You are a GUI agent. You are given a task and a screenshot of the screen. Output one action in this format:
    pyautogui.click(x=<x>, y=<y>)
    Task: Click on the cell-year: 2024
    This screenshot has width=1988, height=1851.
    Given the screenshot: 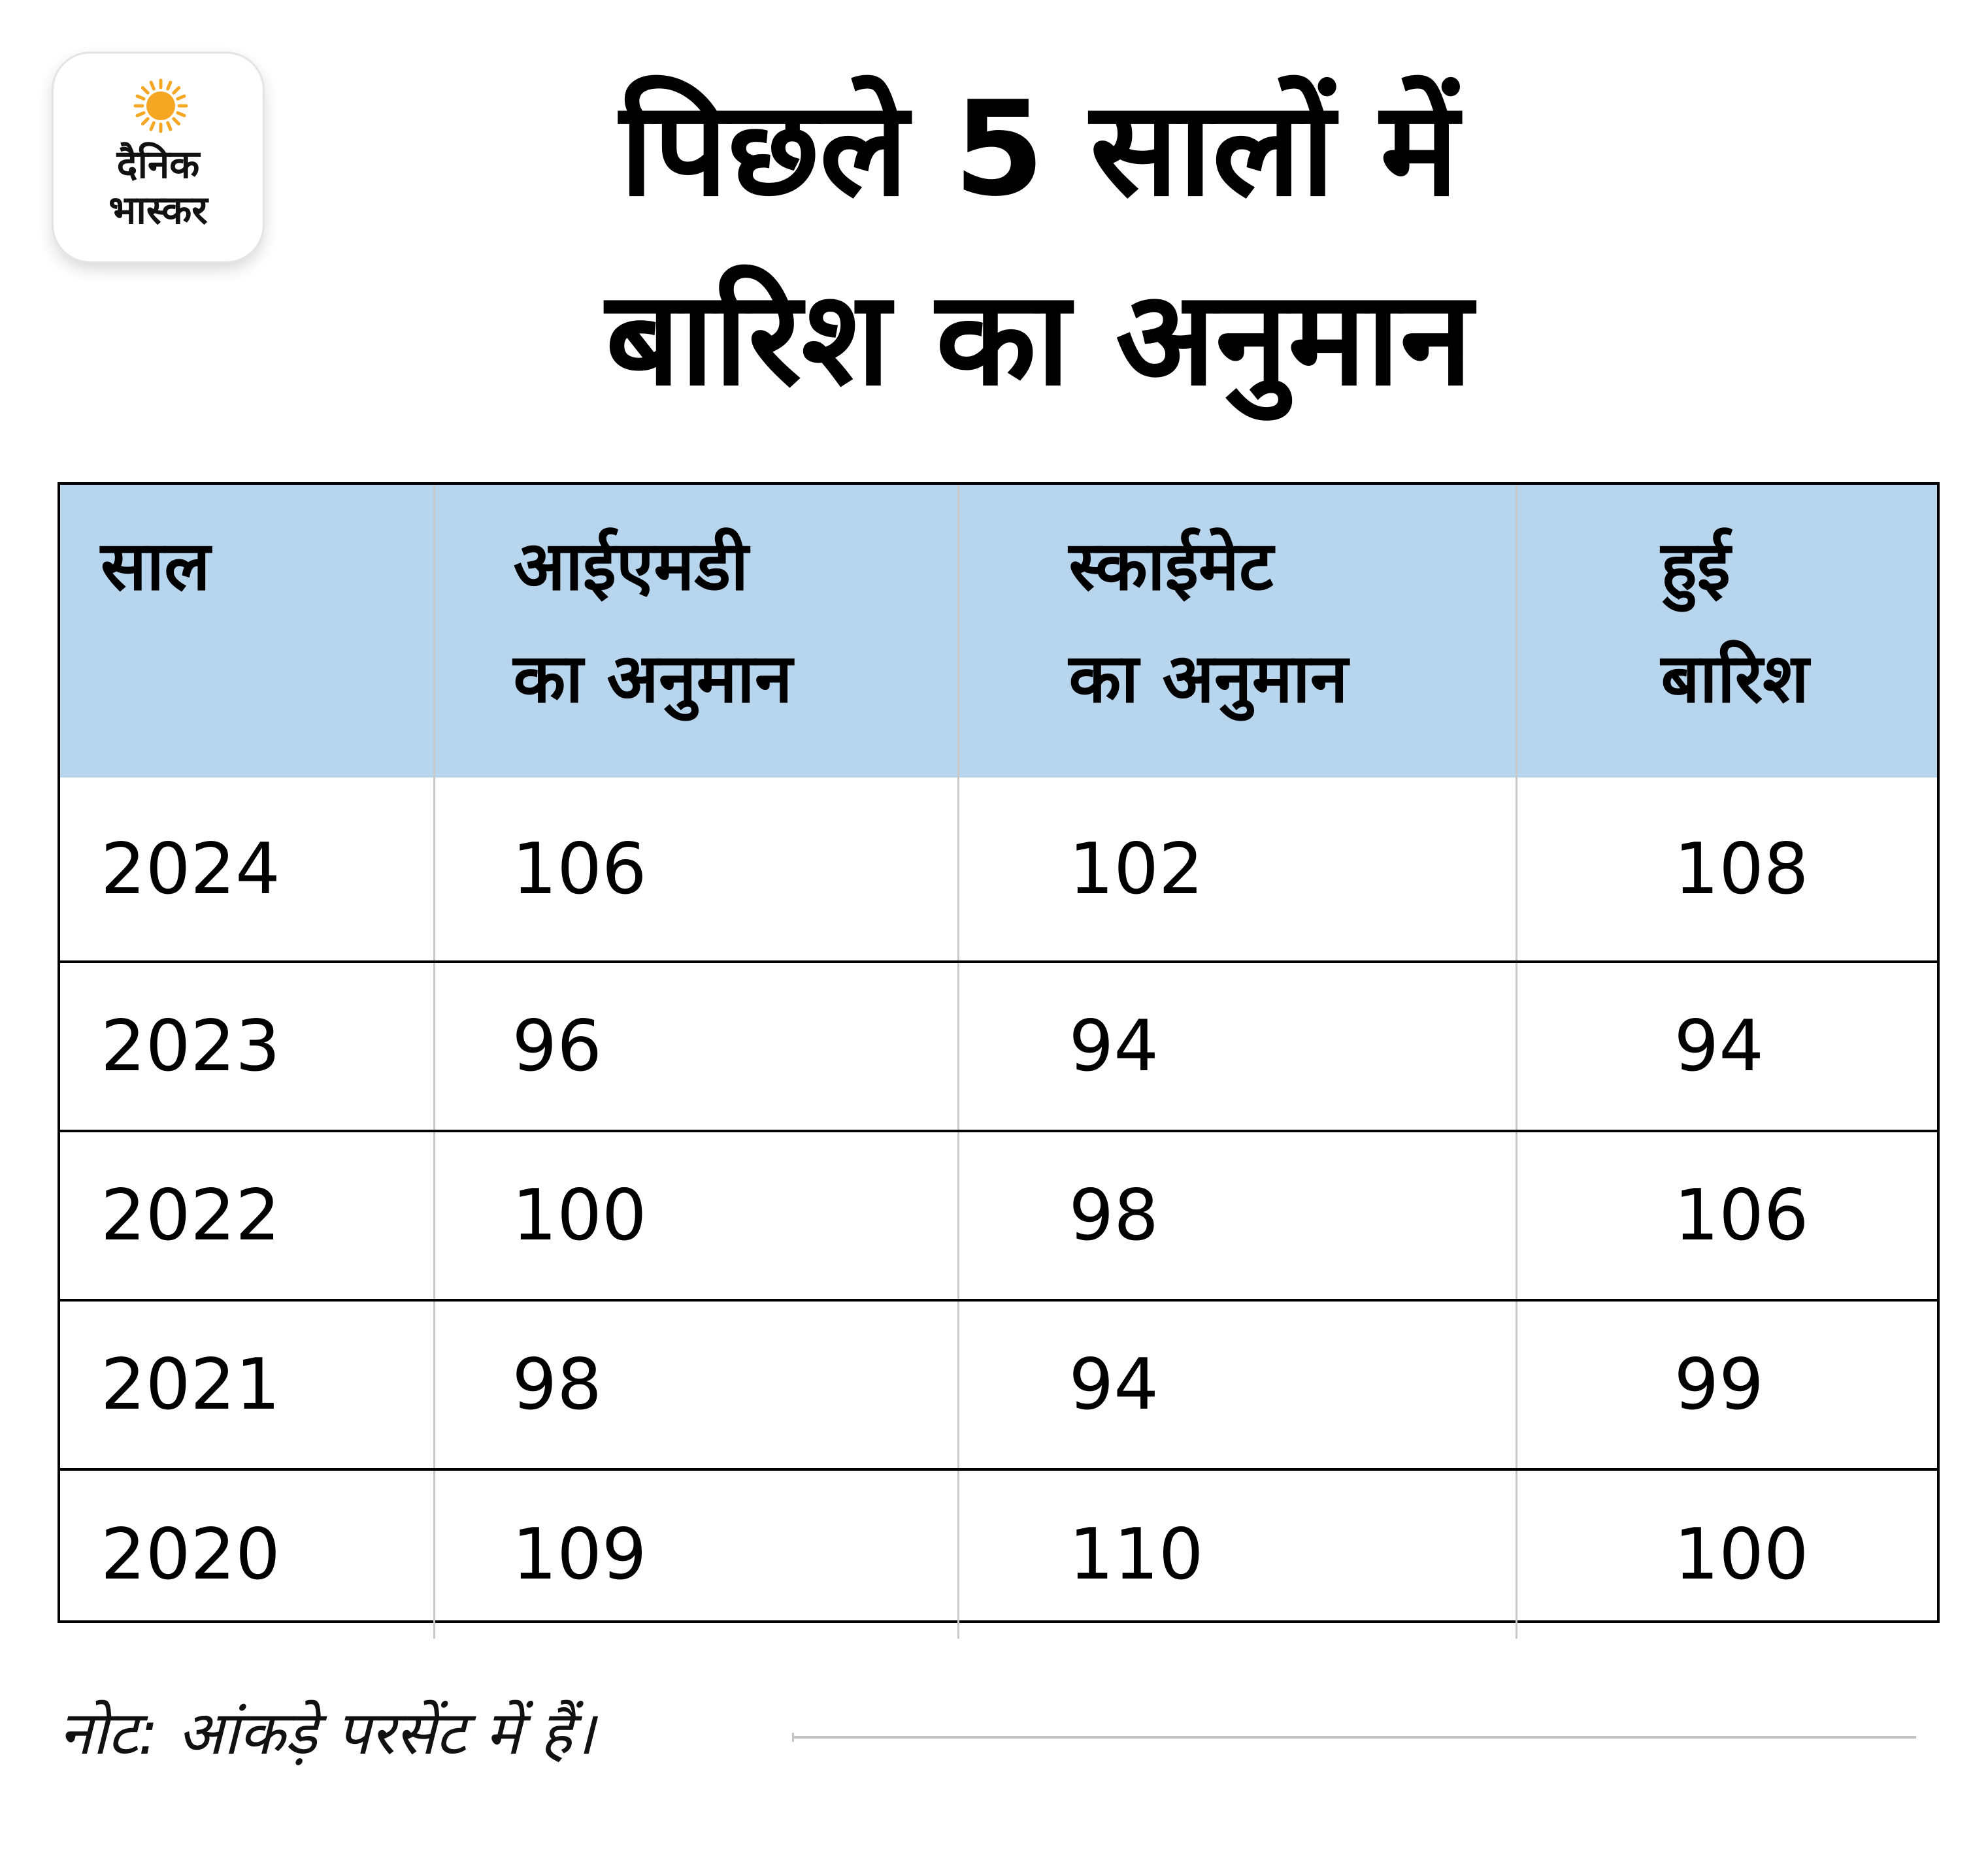 What is the action you would take?
    pyautogui.click(x=191, y=869)
    